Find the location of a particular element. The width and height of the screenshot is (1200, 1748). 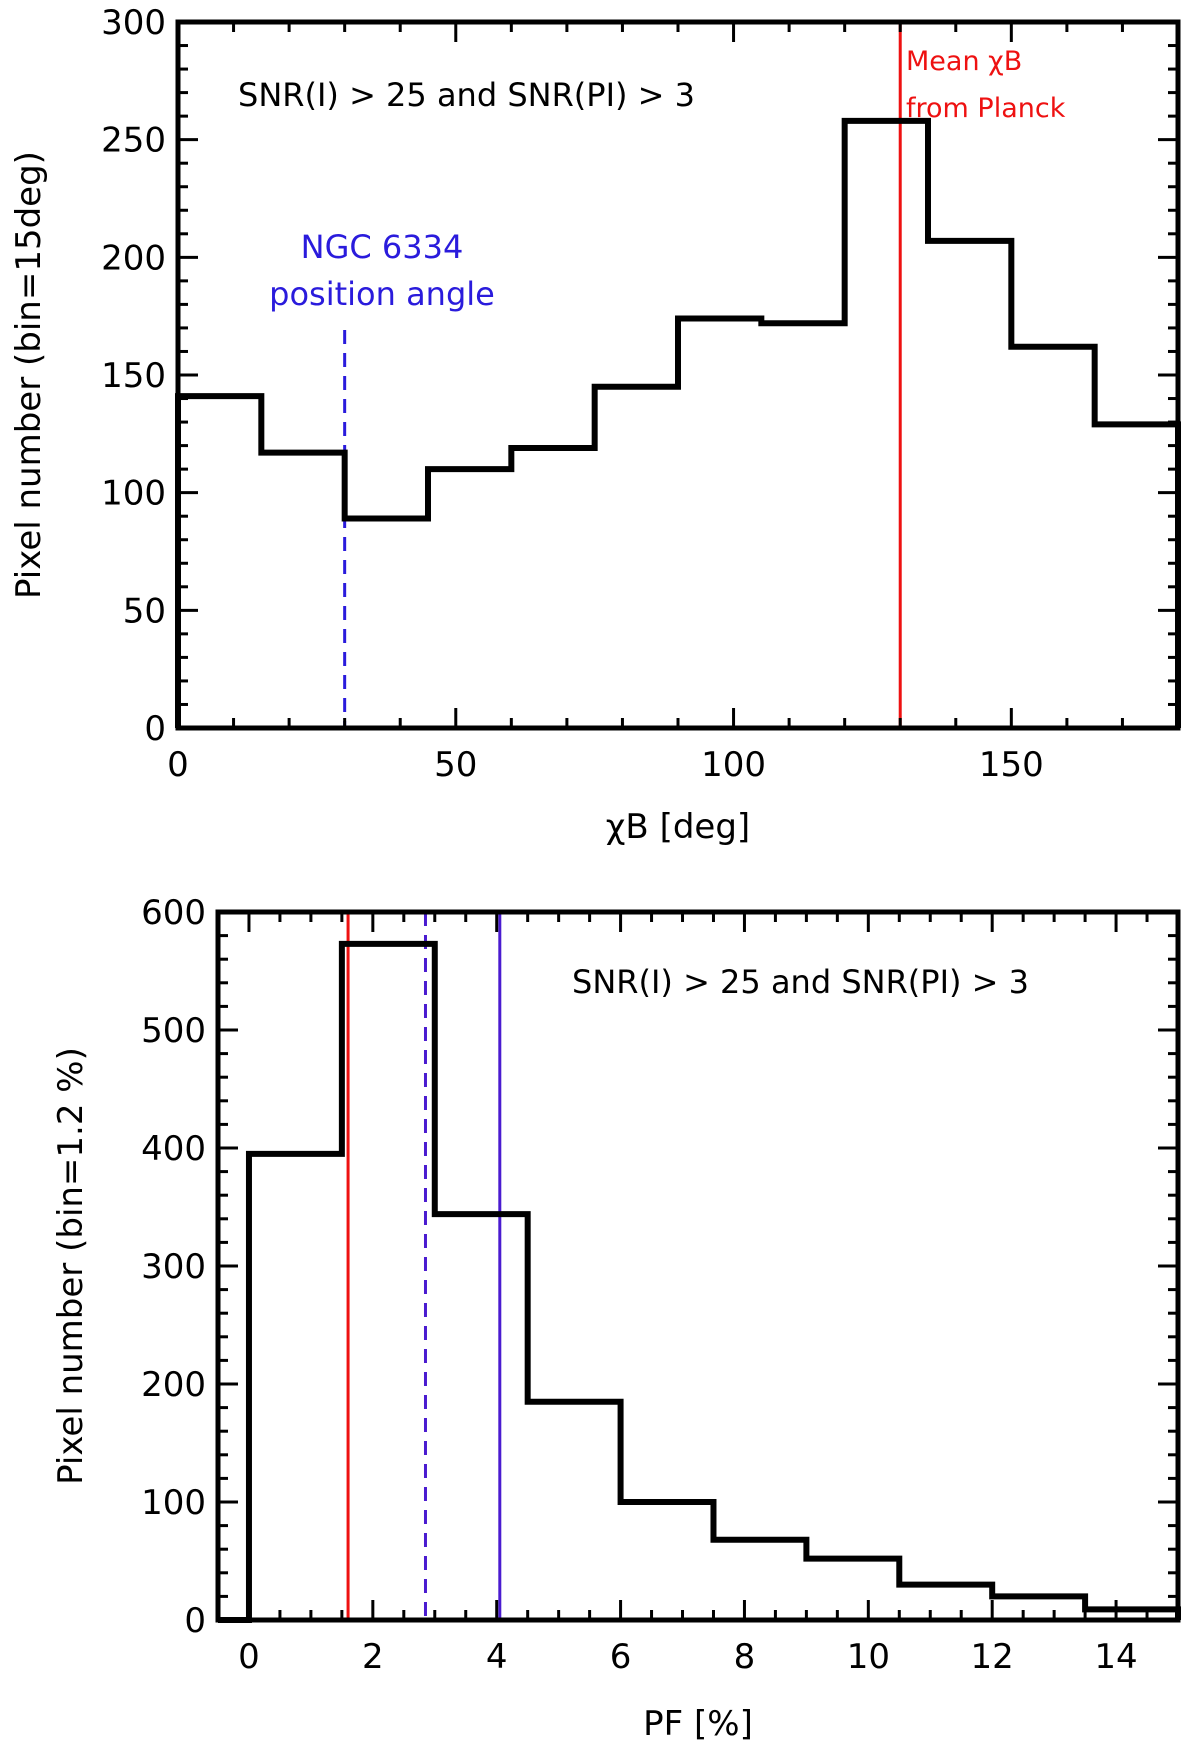

y-tick-label: 400 is located at coordinates (173, 1149).